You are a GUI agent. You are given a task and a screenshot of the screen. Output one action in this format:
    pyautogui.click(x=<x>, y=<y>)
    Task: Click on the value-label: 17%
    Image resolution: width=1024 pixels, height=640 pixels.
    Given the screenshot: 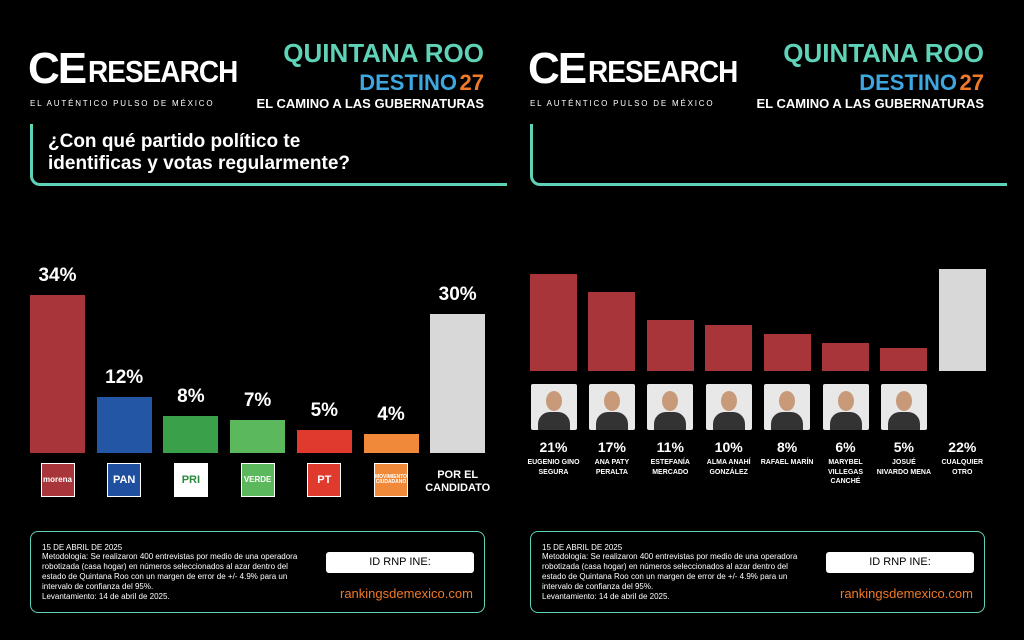 What is the action you would take?
    pyautogui.click(x=611, y=447)
    